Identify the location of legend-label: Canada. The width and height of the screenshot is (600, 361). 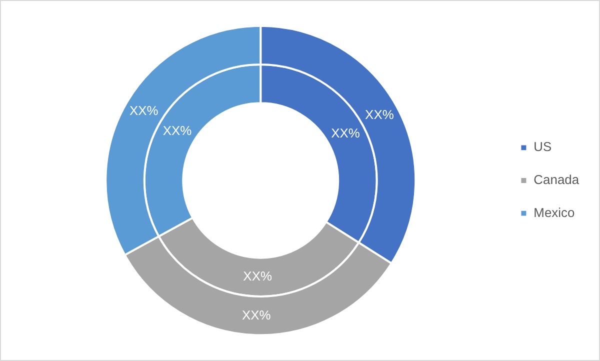
(557, 180).